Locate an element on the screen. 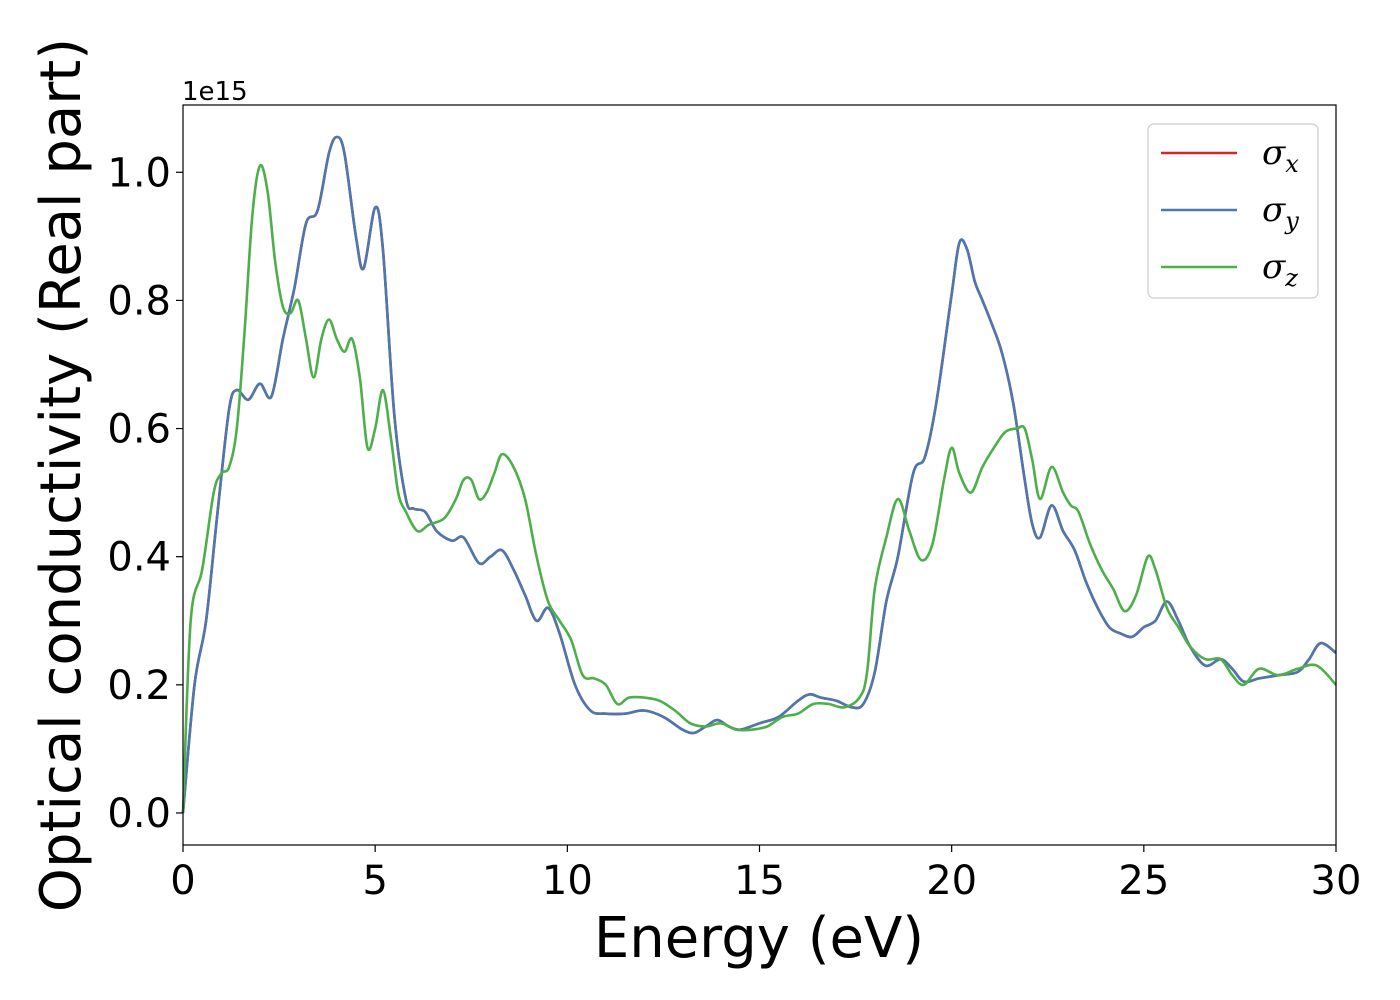  x-tick-label: 25 is located at coordinates (1143, 881).